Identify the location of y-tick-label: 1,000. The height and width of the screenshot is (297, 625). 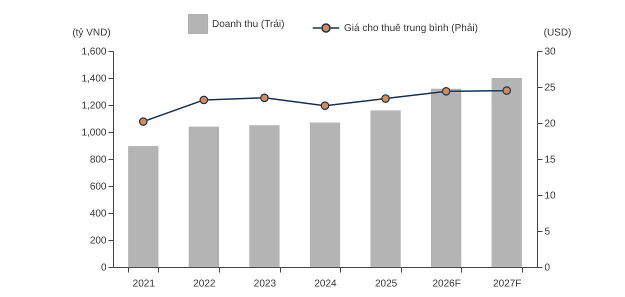
(94, 133).